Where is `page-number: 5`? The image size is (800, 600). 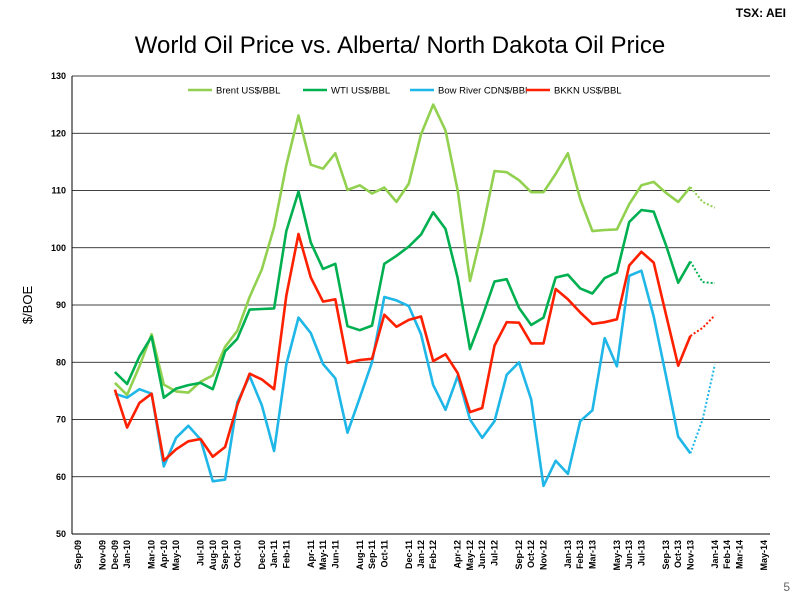
page-number: 5 is located at coordinates (786, 587).